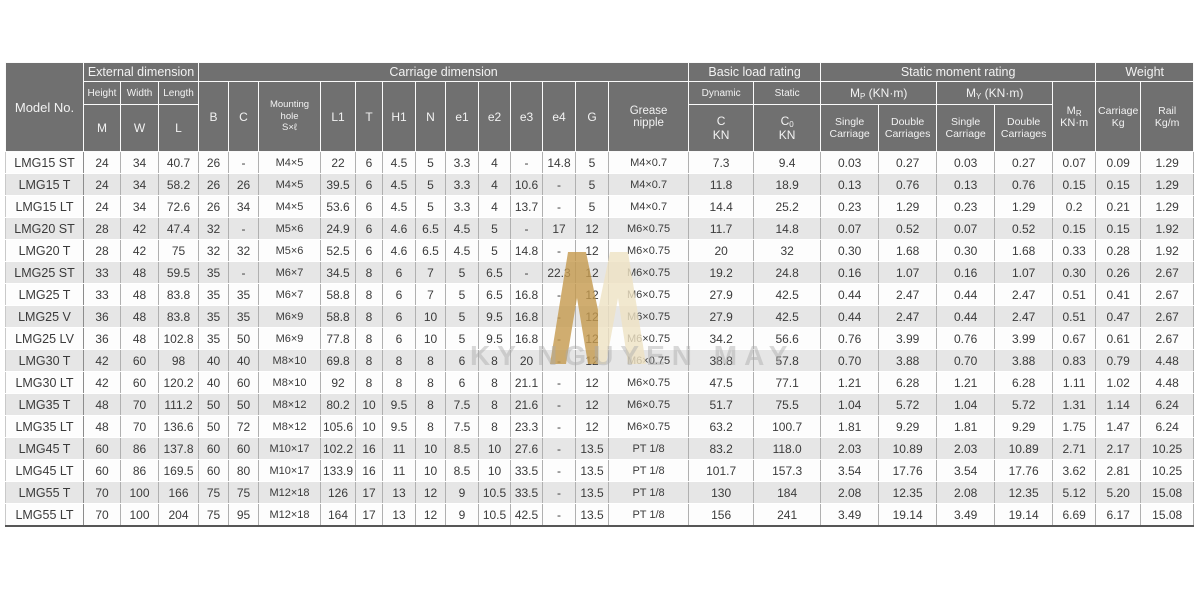 The height and width of the screenshot is (600, 1200). Describe the element at coordinates (1024, 426) in the screenshot. I see `cell-My_double: 9.29` at that location.